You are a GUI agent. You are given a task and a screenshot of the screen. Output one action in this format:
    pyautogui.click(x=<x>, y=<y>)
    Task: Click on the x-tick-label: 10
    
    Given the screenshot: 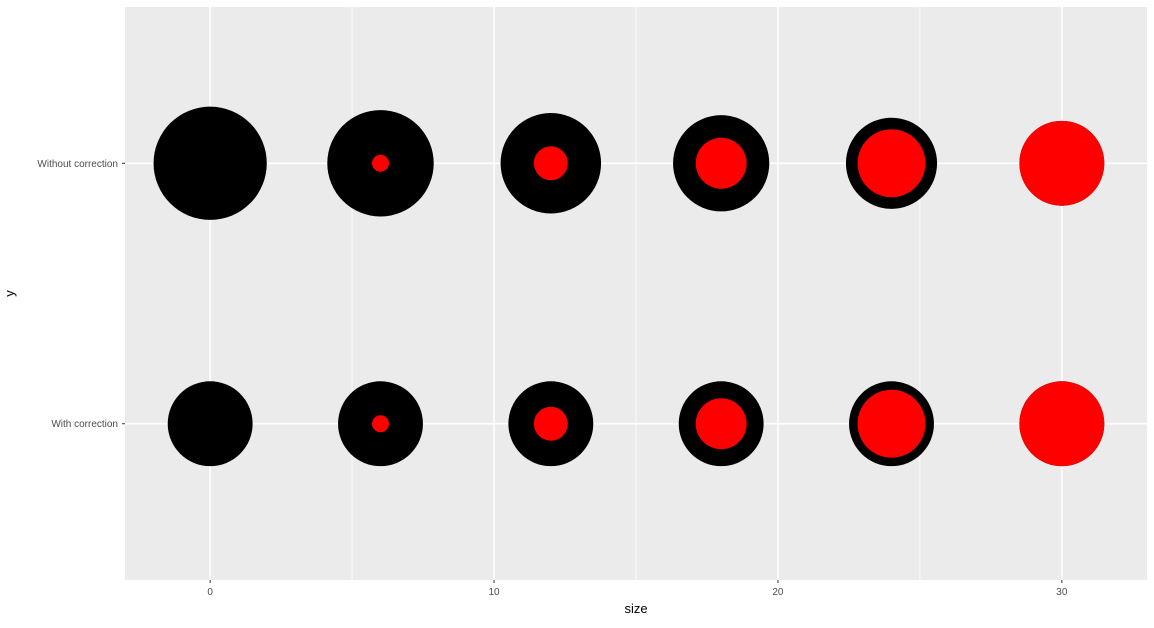 What is the action you would take?
    pyautogui.click(x=494, y=592)
    